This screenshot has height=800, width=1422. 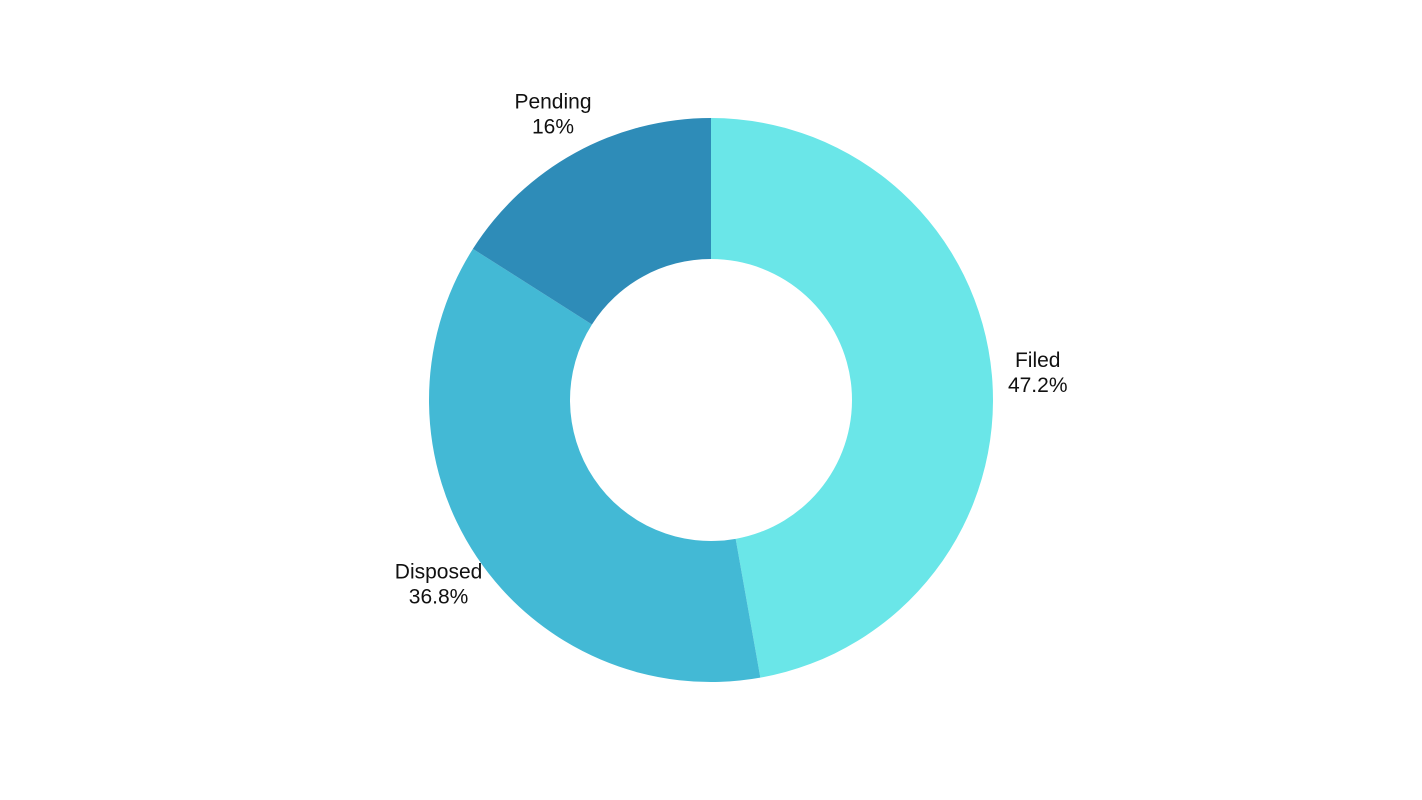 I want to click on slice-label-pending: Pending 16%, so click(x=552, y=115).